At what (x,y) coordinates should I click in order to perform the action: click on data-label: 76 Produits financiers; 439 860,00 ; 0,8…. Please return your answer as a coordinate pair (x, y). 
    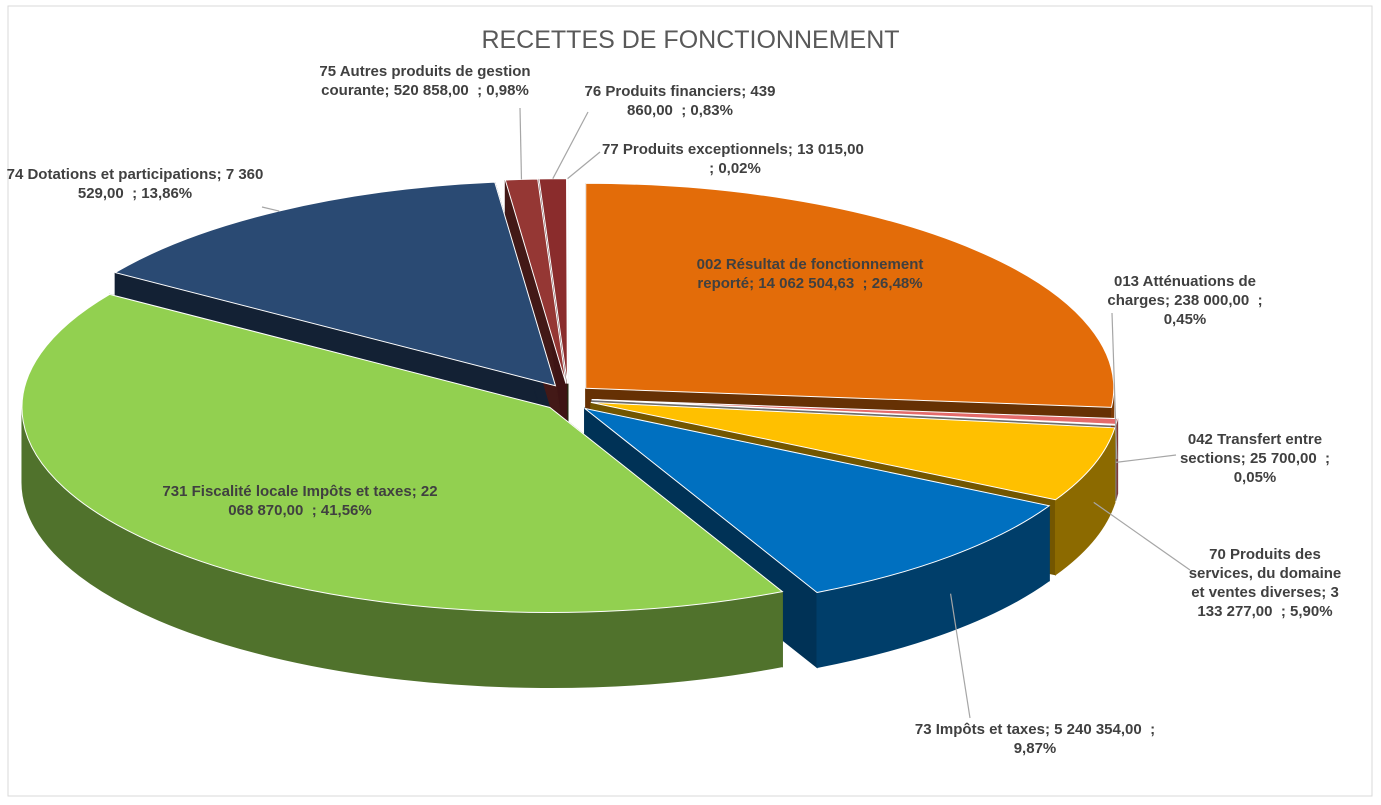
    Looking at the image, I should click on (680, 101).